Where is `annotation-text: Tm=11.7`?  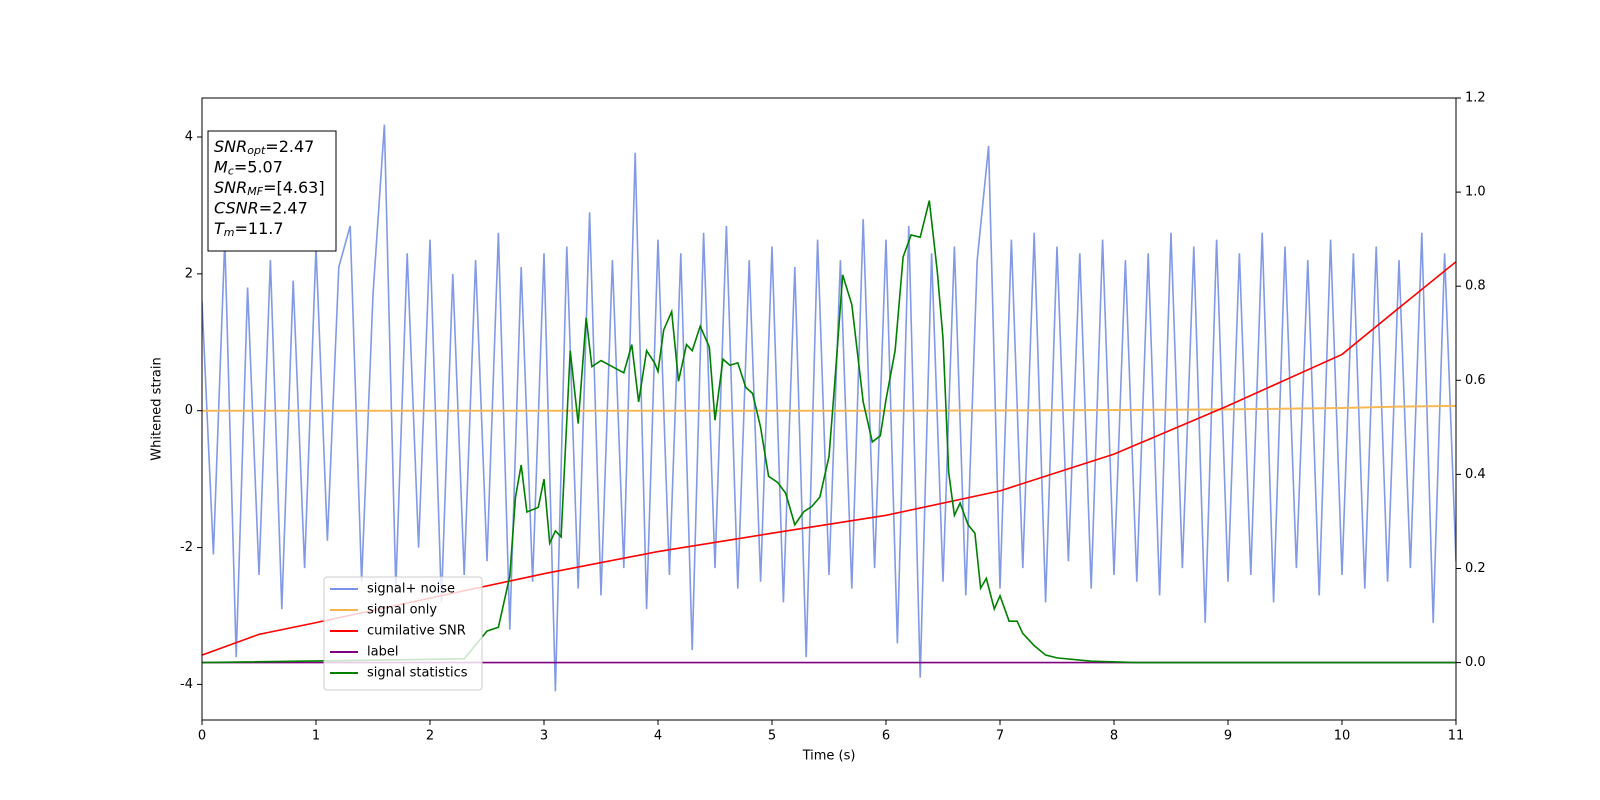 annotation-text: Tm=11.7 is located at coordinates (249, 229).